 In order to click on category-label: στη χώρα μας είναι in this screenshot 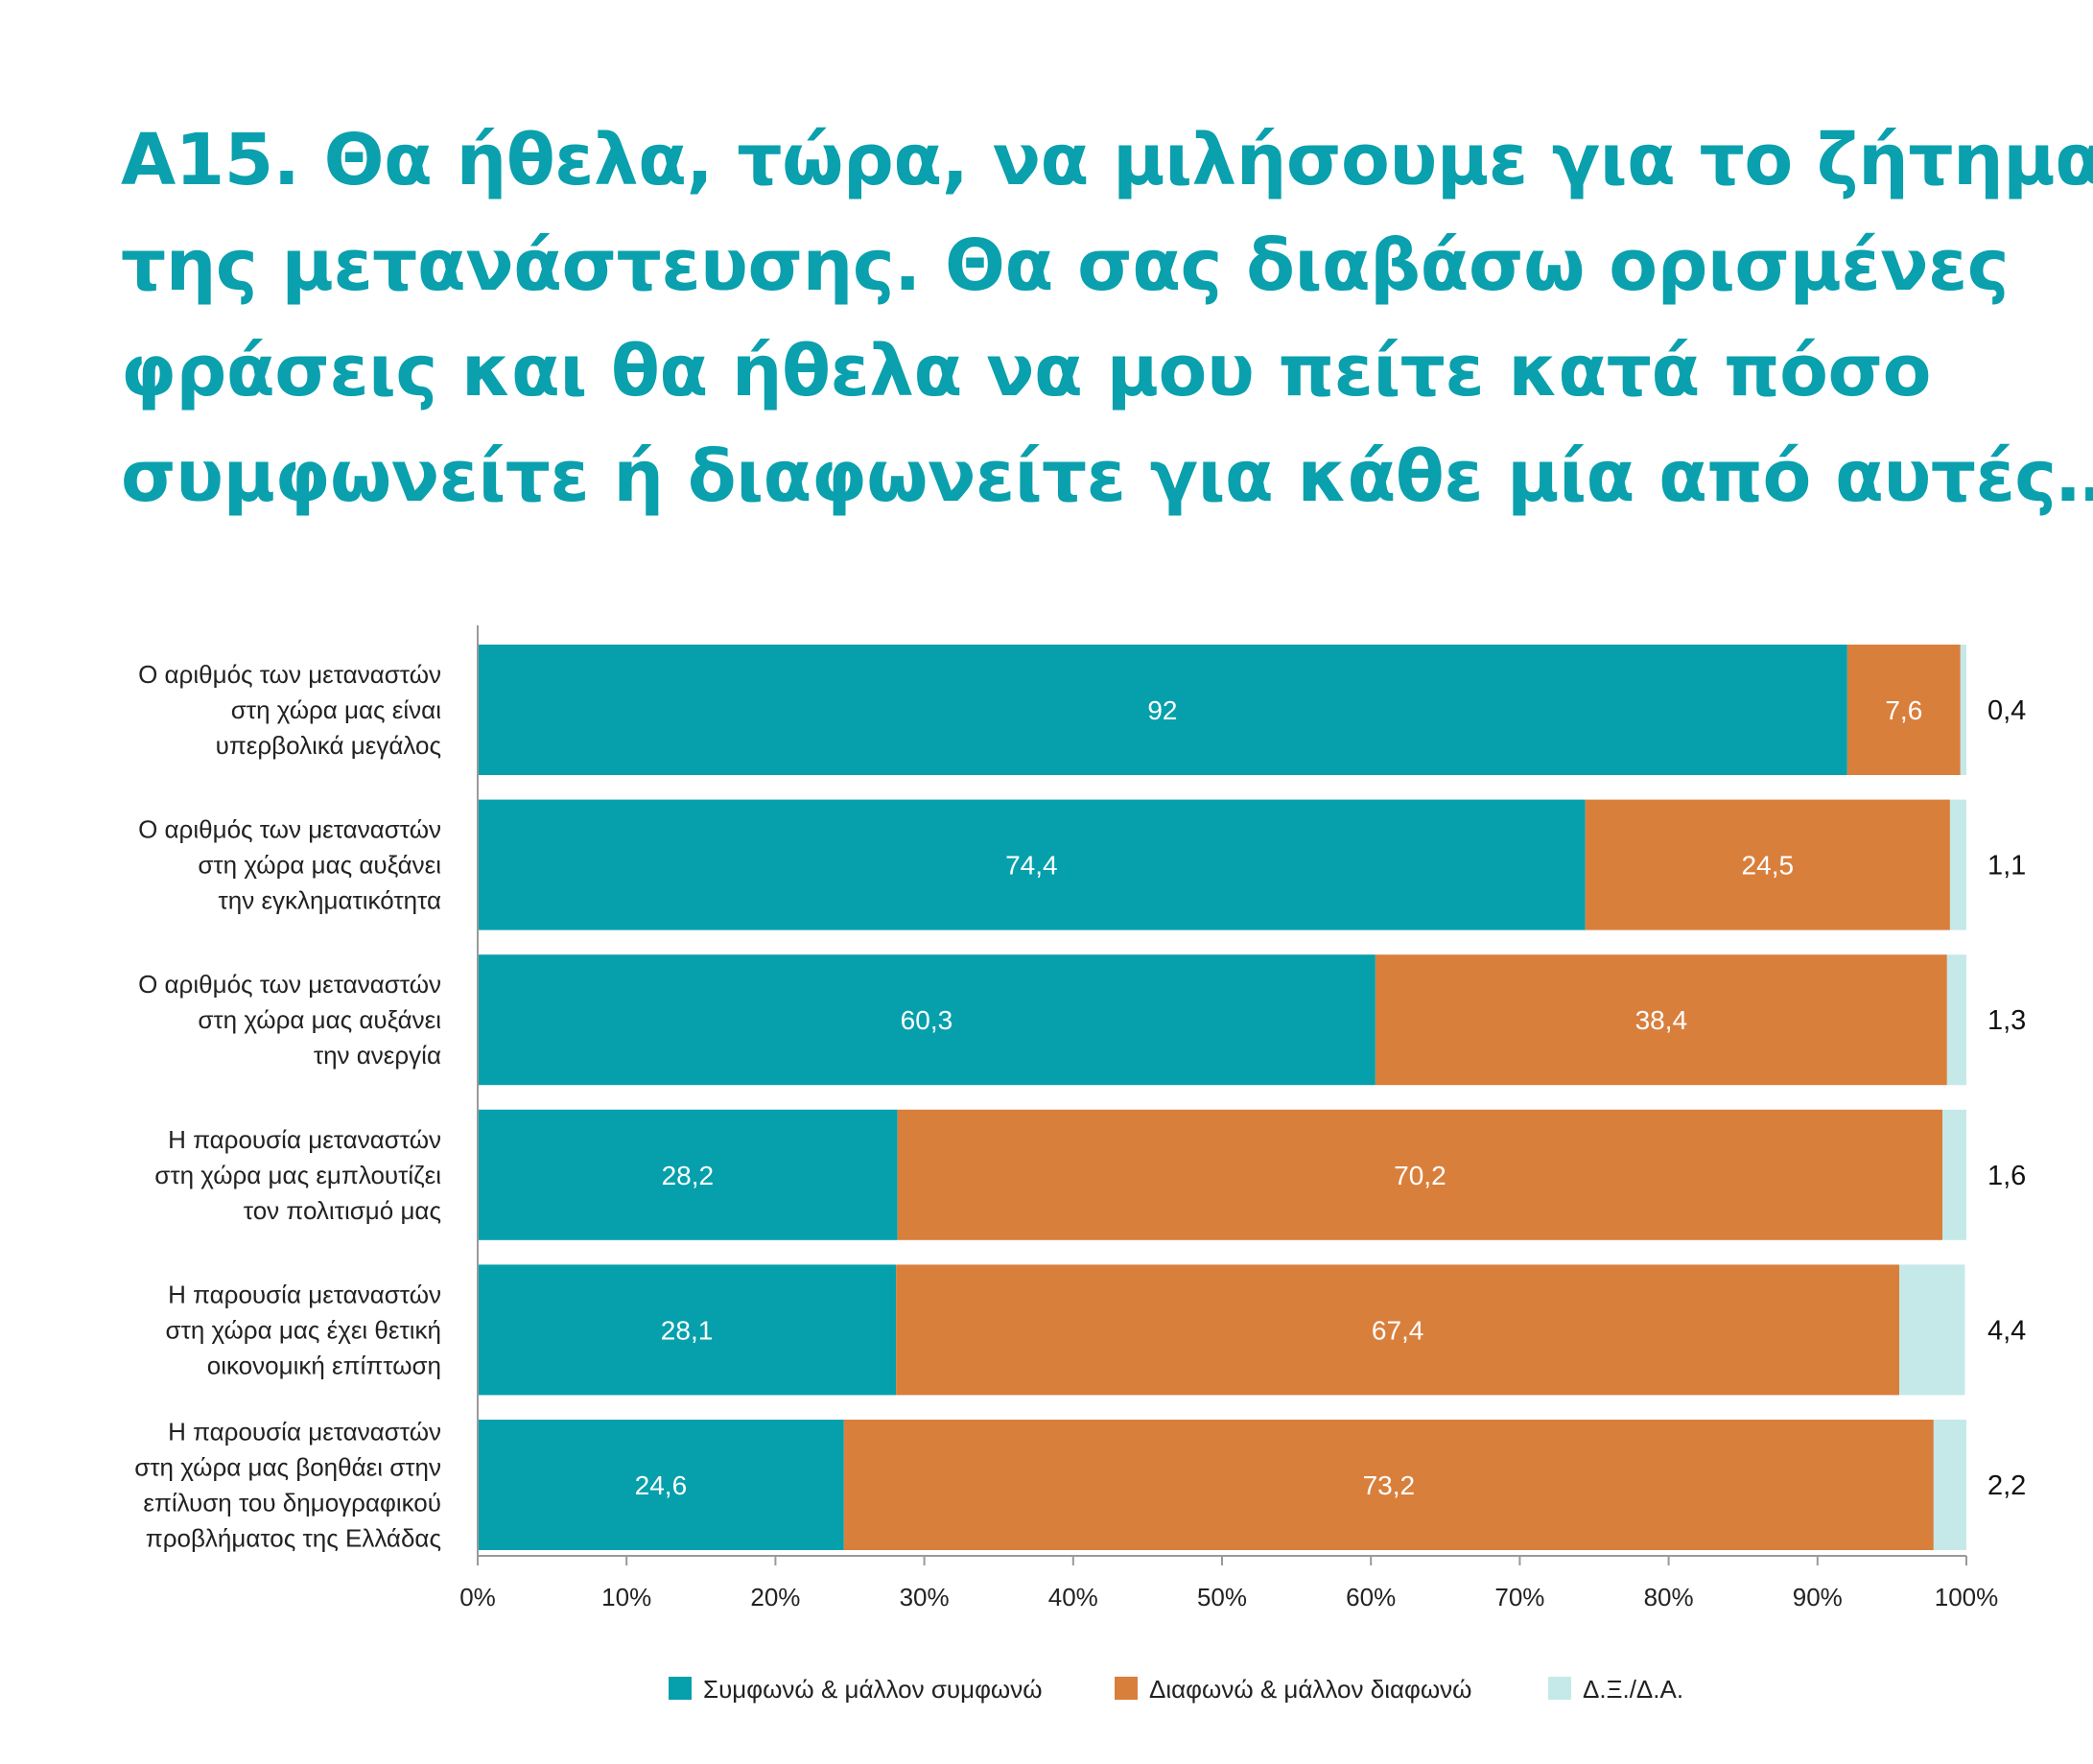, I will do `click(336, 710)`.